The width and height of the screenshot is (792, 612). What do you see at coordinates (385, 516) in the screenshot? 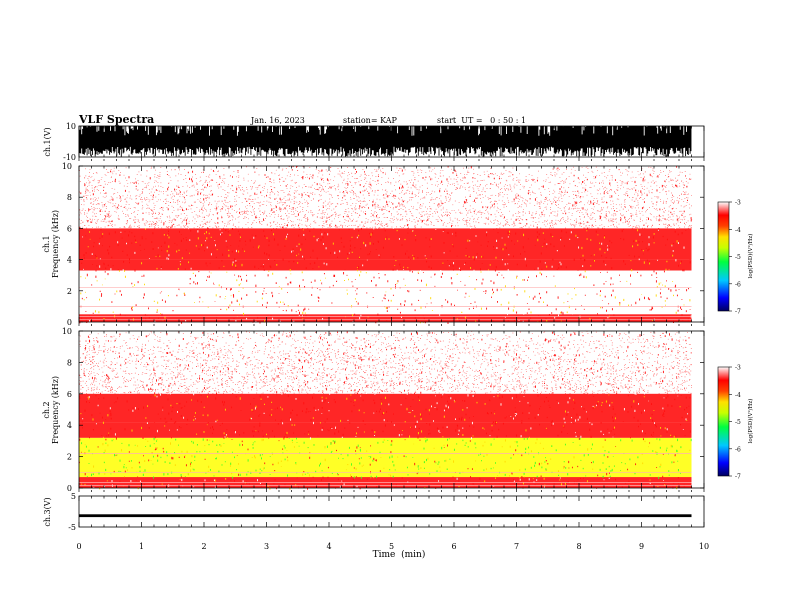
I see `ch3-waveform-trace` at bounding box center [385, 516].